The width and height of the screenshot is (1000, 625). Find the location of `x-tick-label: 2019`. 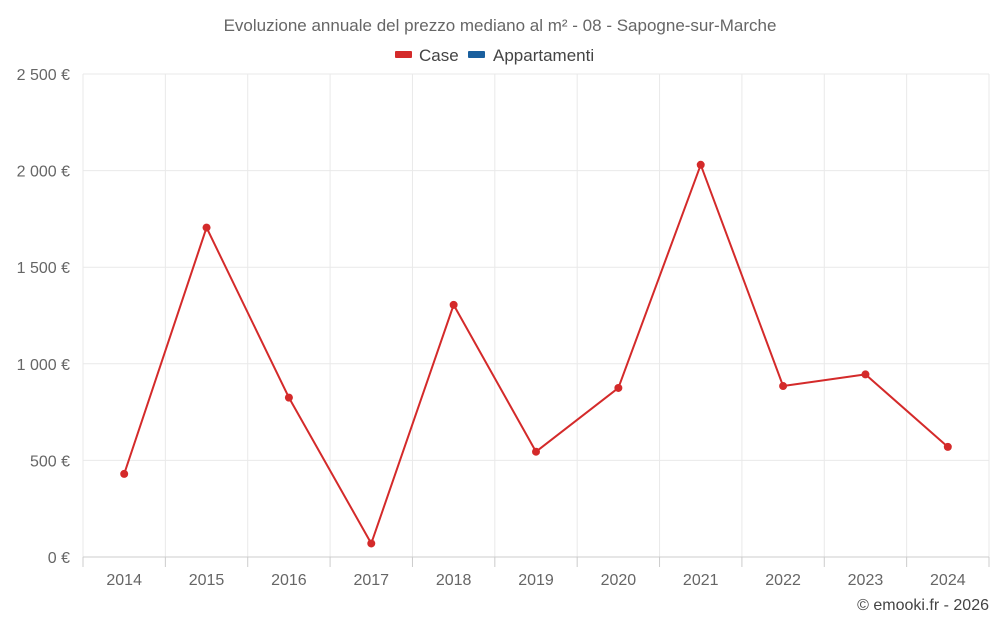

x-tick-label: 2019 is located at coordinates (536, 580).